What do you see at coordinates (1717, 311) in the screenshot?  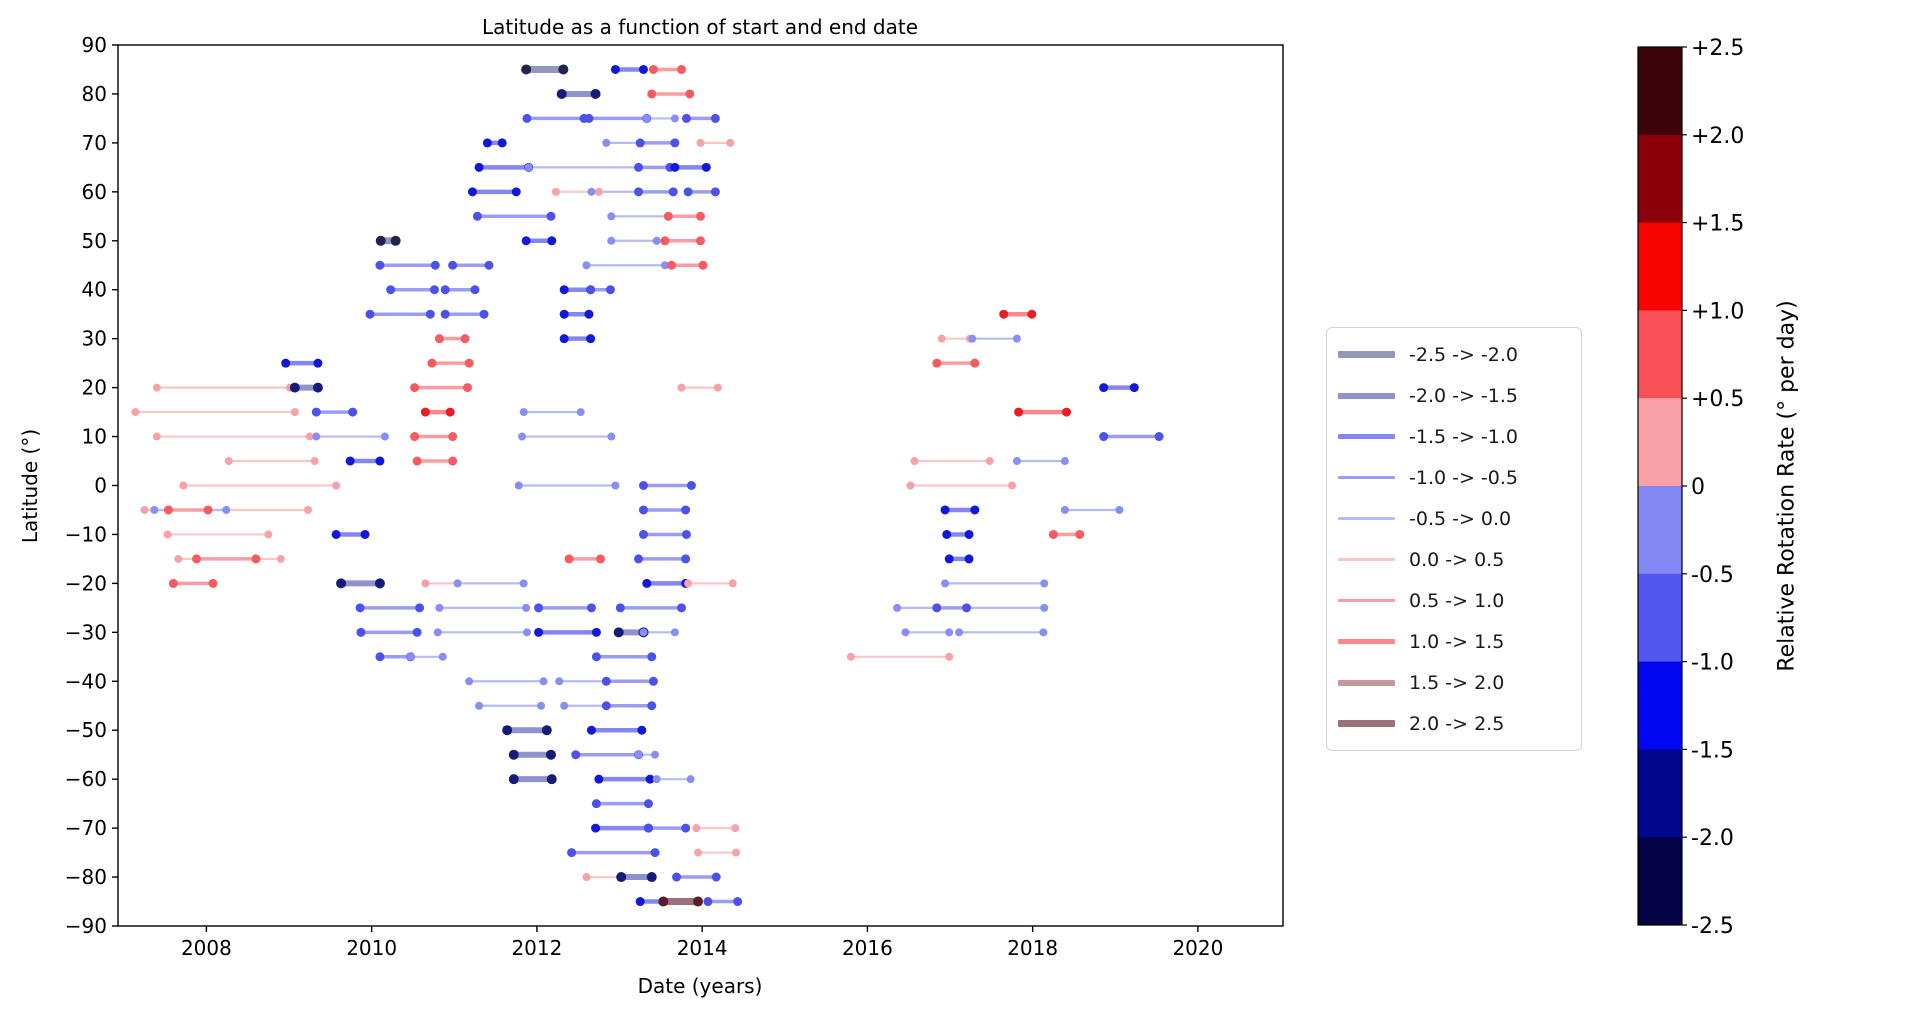 I see `colorbar-tick-label: +1.0` at bounding box center [1717, 311].